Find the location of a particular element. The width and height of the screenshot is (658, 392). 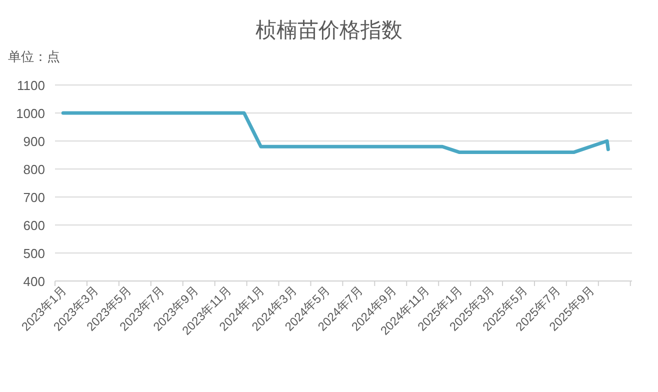

y-tick-label: 500 is located at coordinates (34, 253).